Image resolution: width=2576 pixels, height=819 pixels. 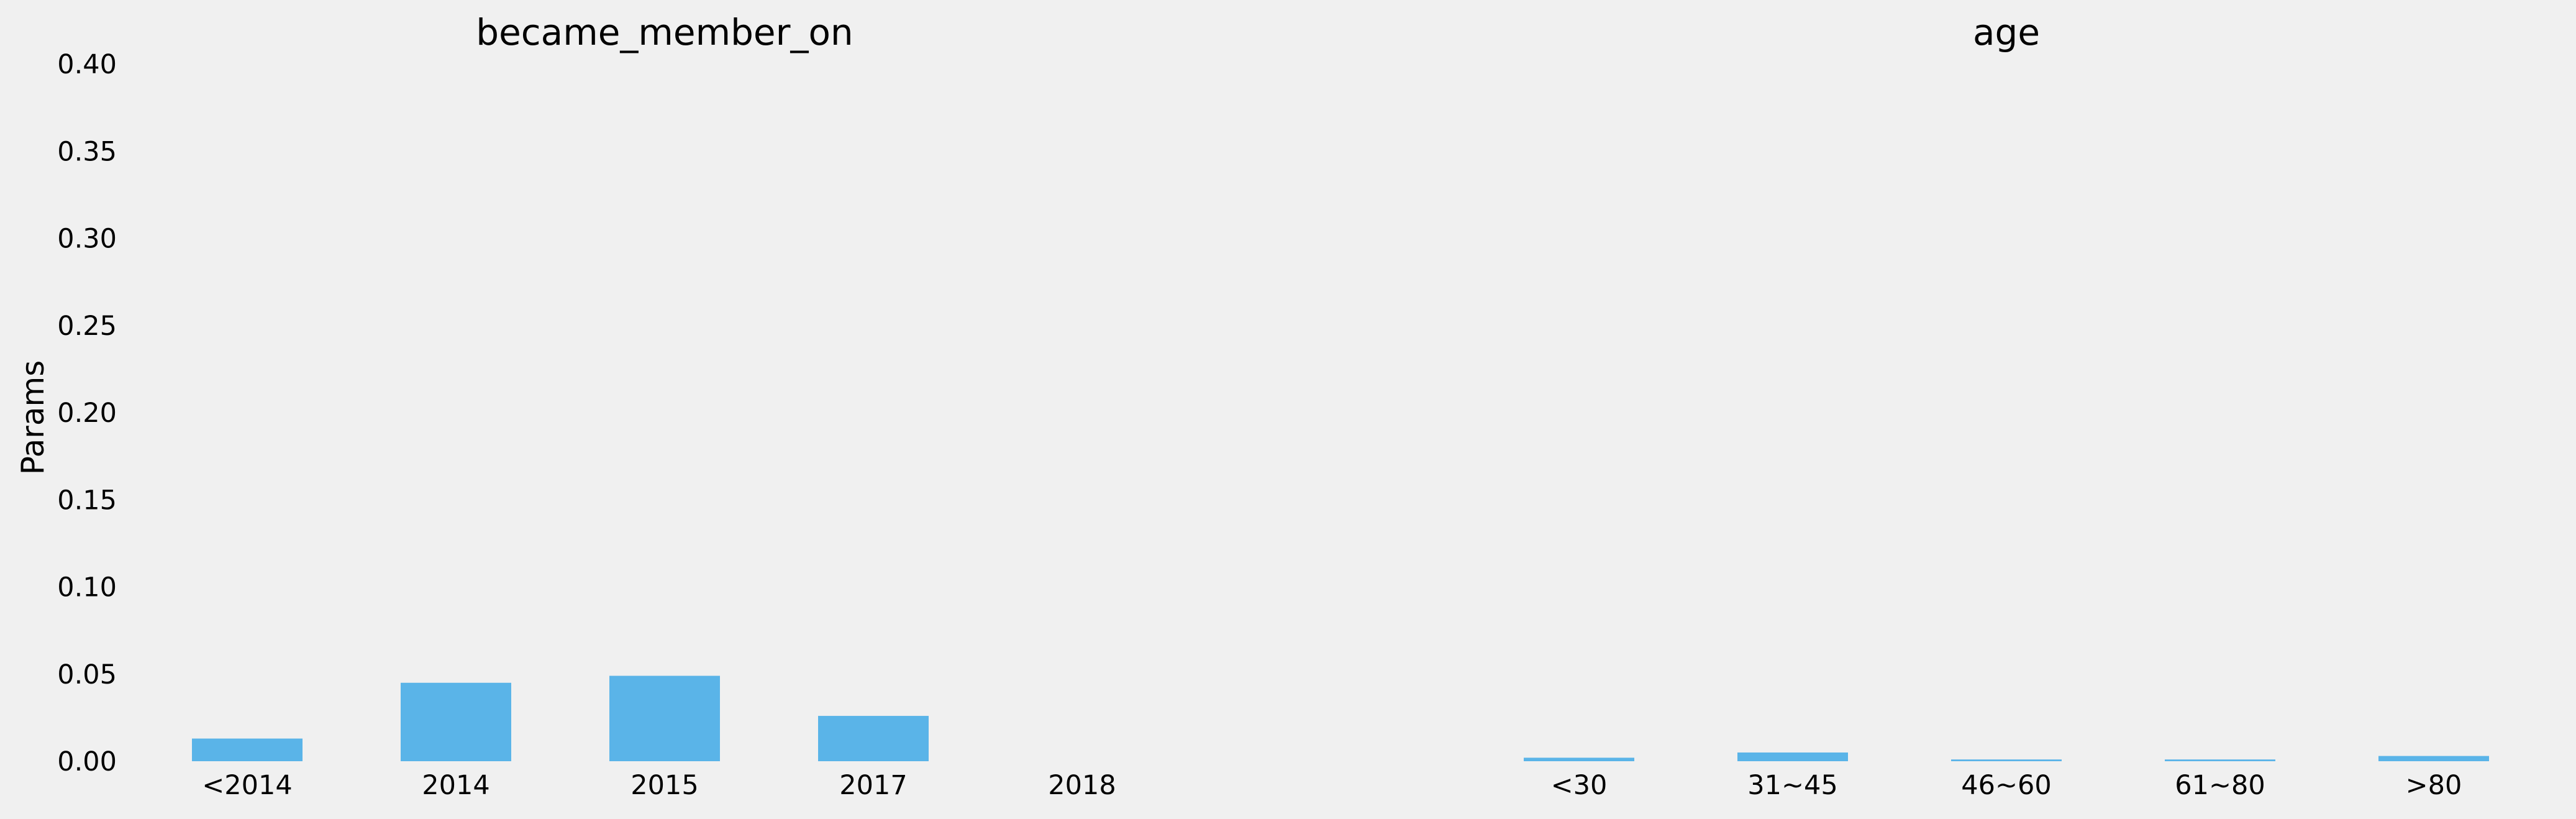 What do you see at coordinates (1792, 785) in the screenshot?
I see `x-tick-label: 31~45` at bounding box center [1792, 785].